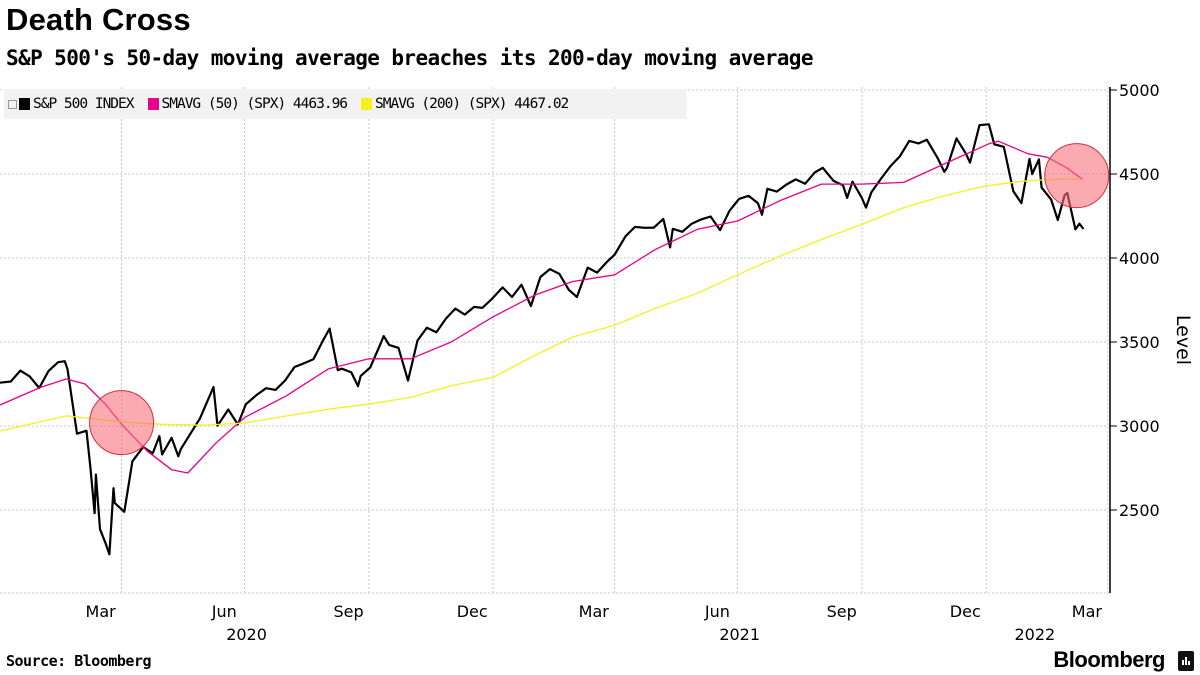  What do you see at coordinates (224, 104) in the screenshot?
I see `legend-label: SMAVG (50) (SPX)` at bounding box center [224, 104].